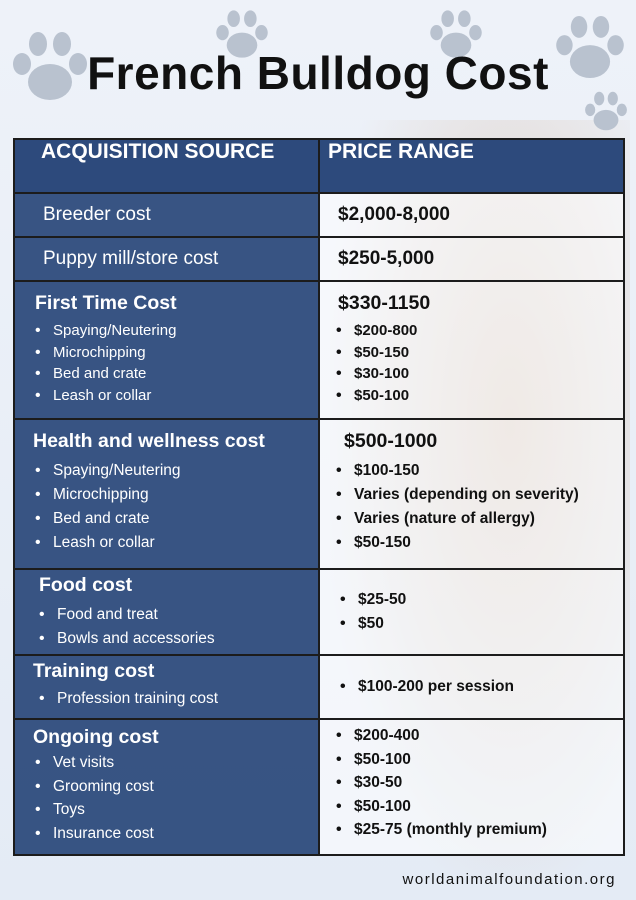  Describe the element at coordinates (479, 331) in the screenshot. I see `list-item: $200-800` at that location.